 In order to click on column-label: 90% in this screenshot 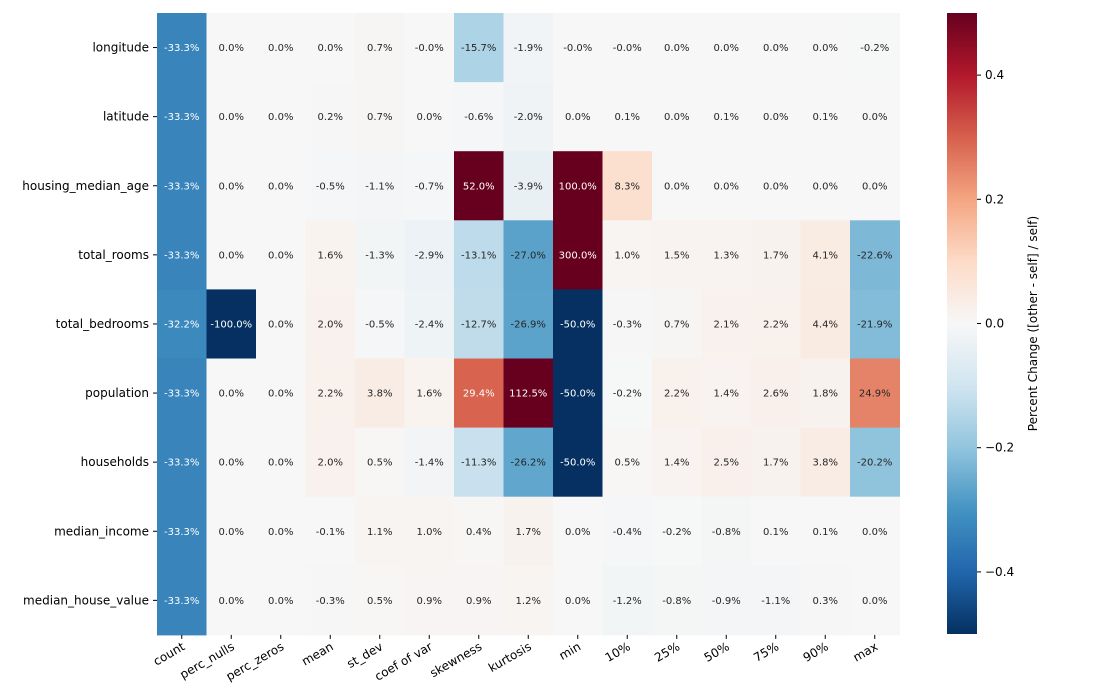, I will do `click(816, 651)`.